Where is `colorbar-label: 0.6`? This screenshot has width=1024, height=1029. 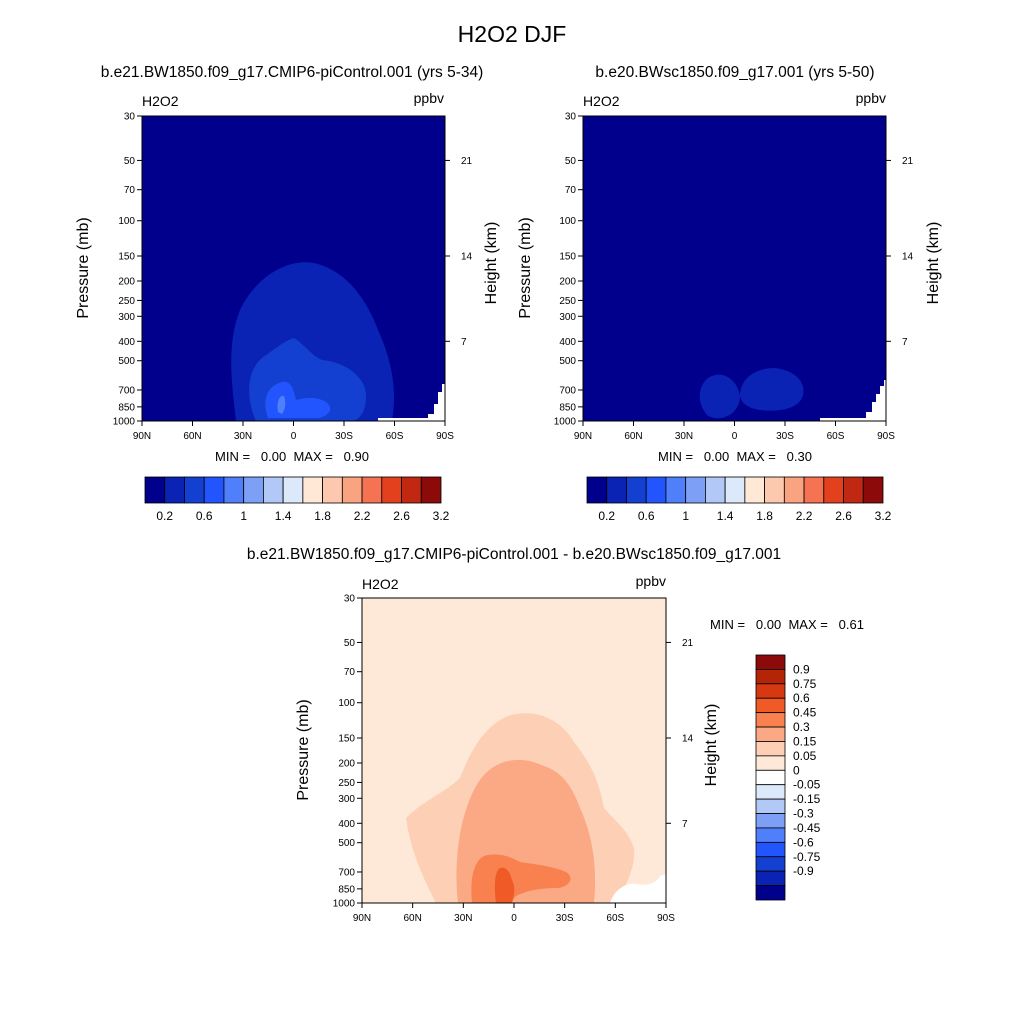
colorbar-label: 0.6 is located at coordinates (801, 698).